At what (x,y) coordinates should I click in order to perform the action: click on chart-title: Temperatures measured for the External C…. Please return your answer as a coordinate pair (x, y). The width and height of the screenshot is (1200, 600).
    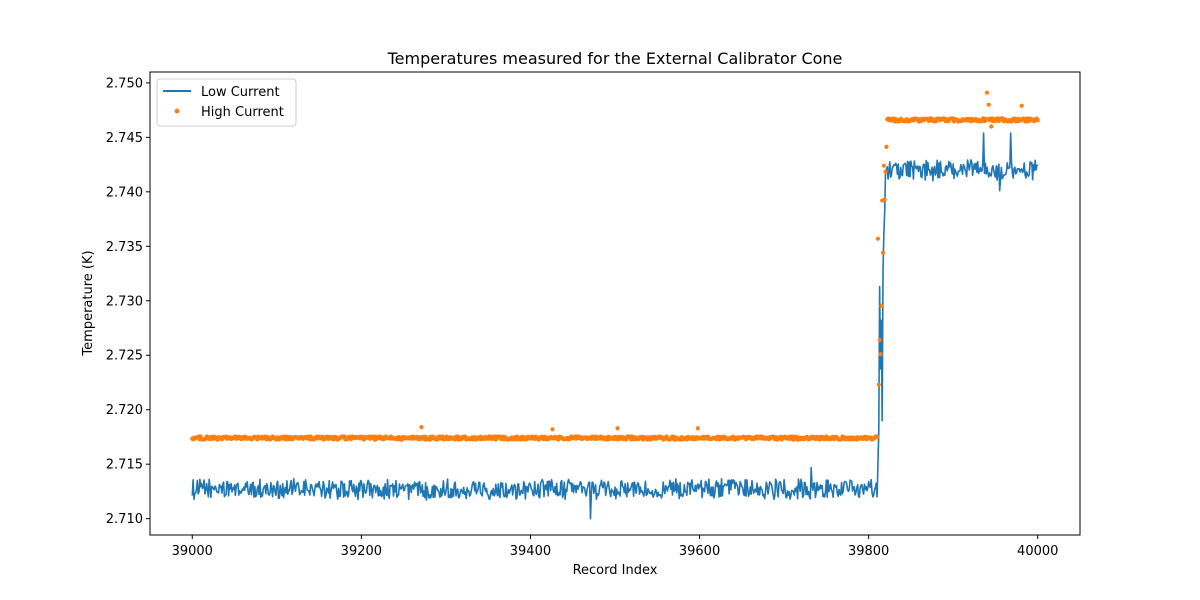
    Looking at the image, I should click on (615, 58).